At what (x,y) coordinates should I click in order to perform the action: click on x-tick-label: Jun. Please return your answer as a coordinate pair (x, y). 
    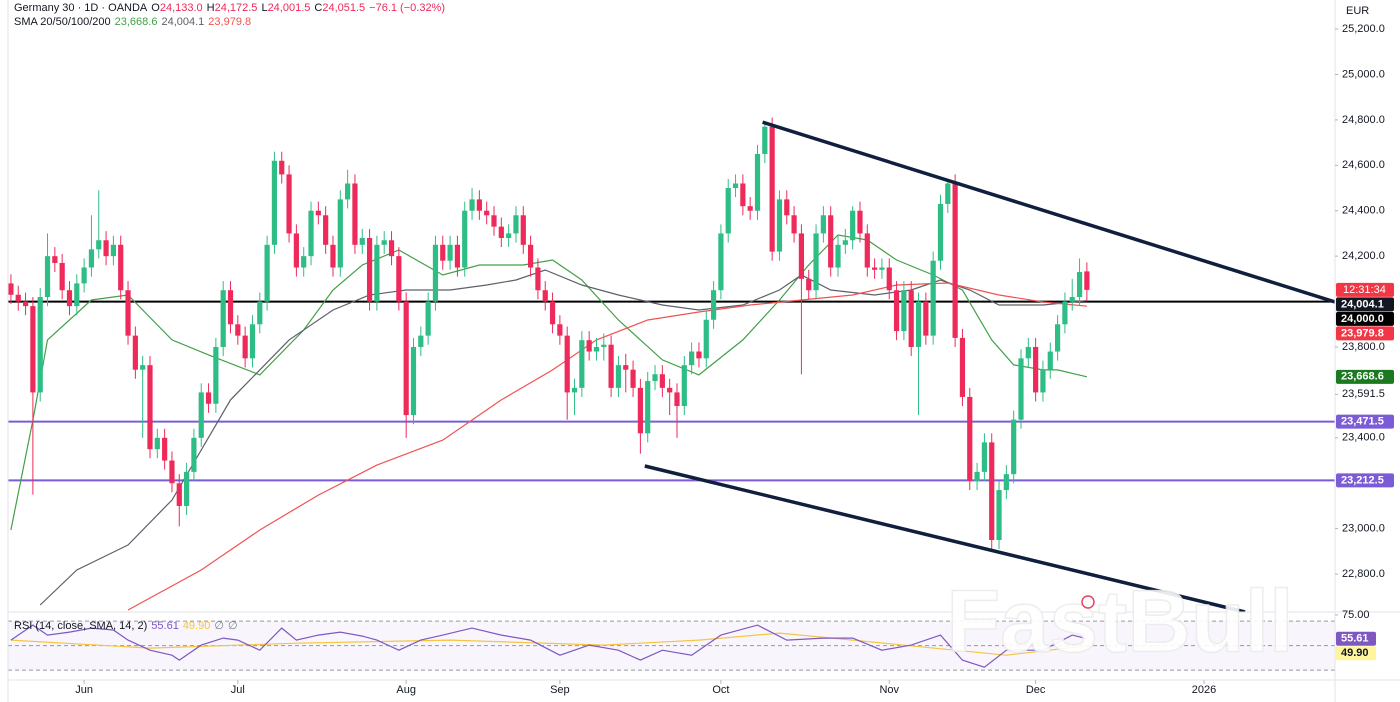
    Looking at the image, I should click on (84, 690).